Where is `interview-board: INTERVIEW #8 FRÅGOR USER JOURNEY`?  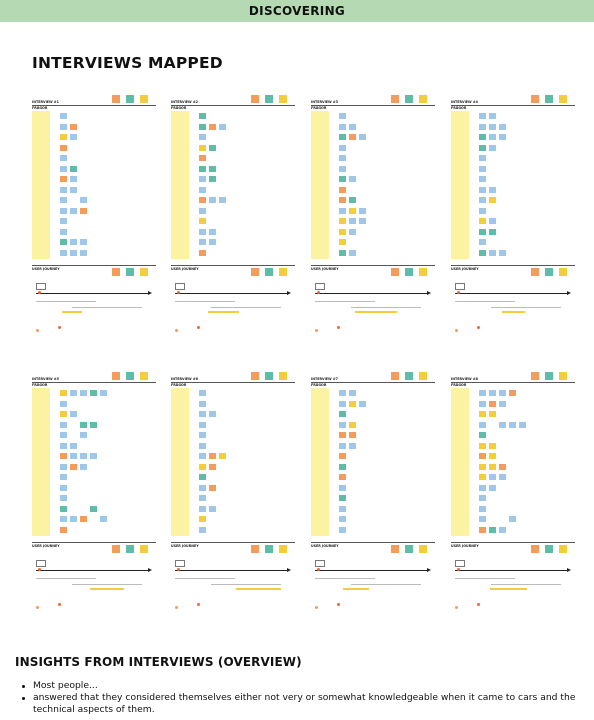
interview-board: INTERVIEW #8 FRÅGOR USER JOURNEY is located at coordinates (513, 495).